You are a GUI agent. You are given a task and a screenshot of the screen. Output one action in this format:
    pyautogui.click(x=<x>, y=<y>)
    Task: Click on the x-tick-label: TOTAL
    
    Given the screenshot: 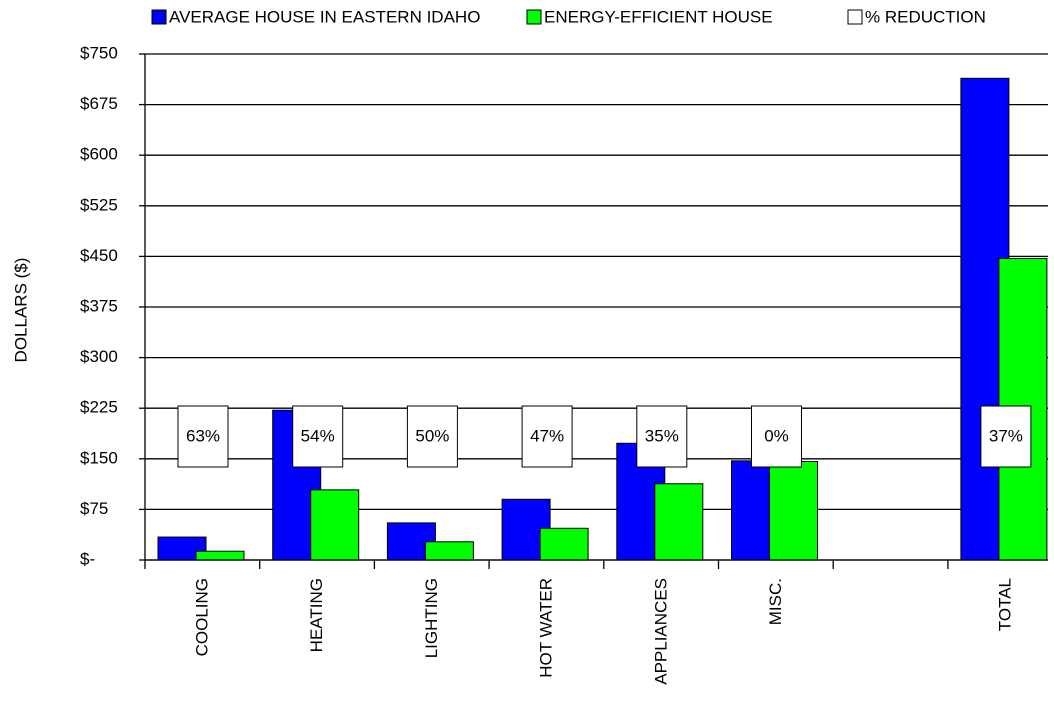 What is the action you would take?
    pyautogui.click(x=1004, y=604)
    